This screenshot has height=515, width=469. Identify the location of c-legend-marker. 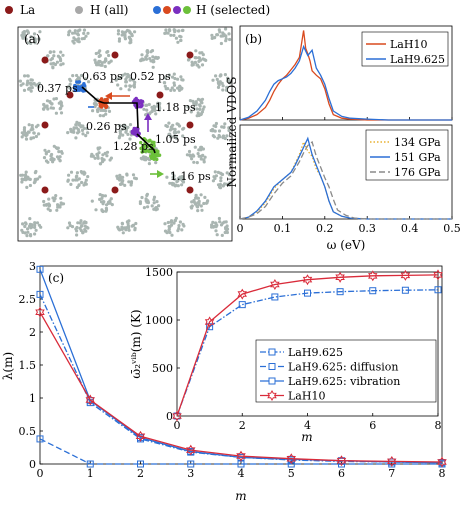
(272, 352).